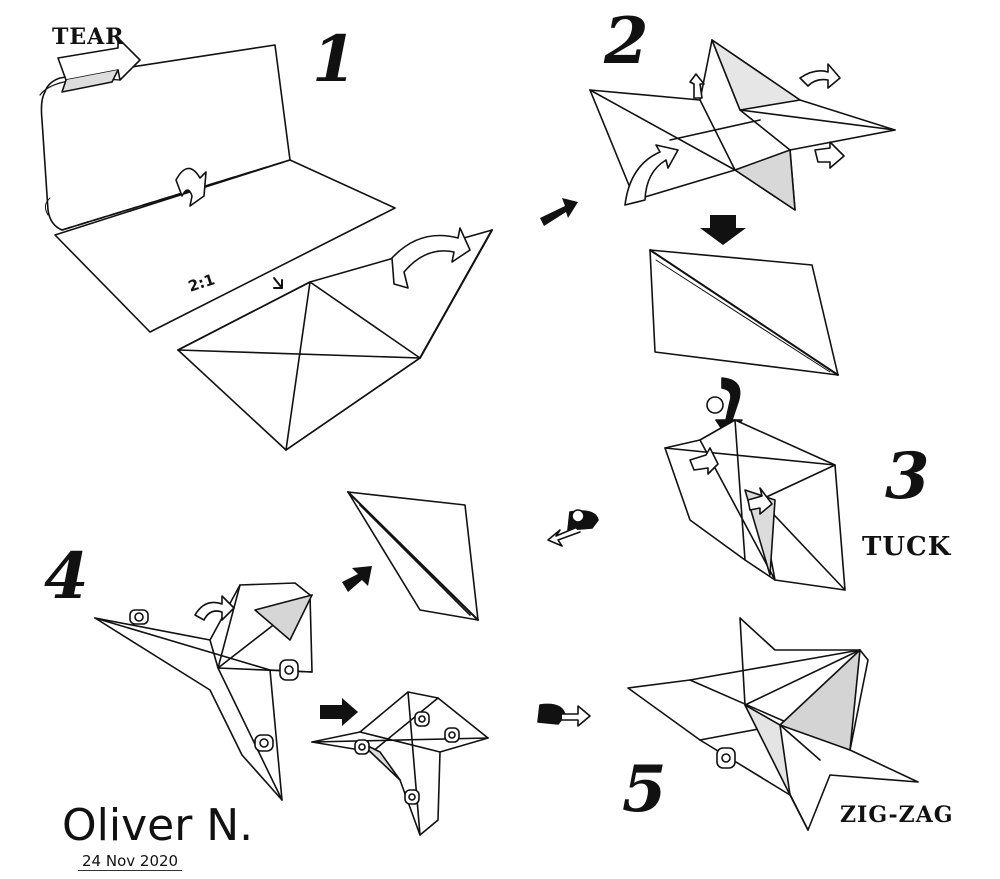  Describe the element at coordinates (278, 283) in the screenshot. I see `small-down-arrow-icon` at that location.